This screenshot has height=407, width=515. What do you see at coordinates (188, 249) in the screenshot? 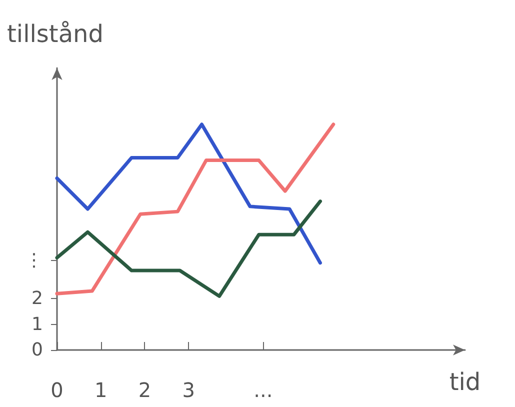
I see `line-series` at bounding box center [188, 249].